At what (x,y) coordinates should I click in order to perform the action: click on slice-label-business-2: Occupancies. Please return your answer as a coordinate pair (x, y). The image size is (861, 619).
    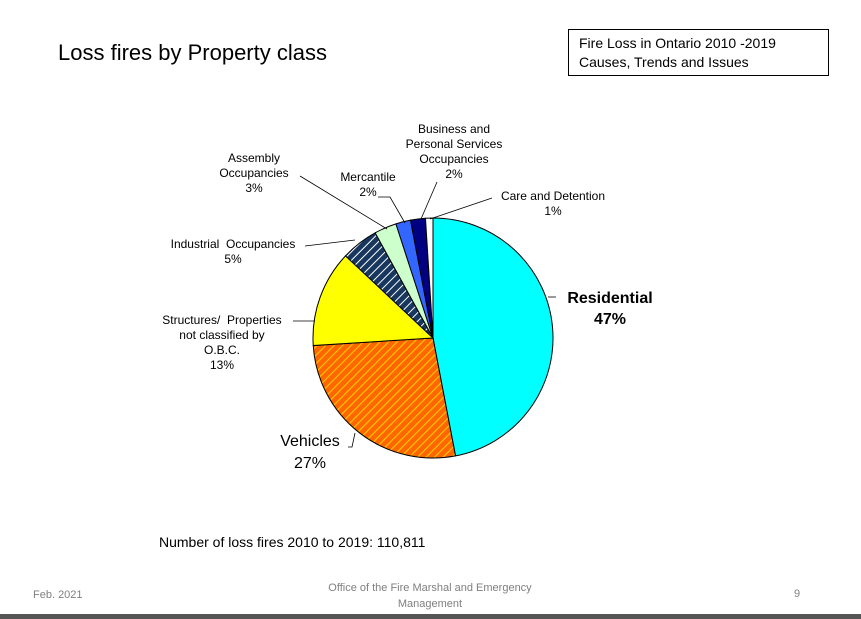
    Looking at the image, I should click on (453, 159).